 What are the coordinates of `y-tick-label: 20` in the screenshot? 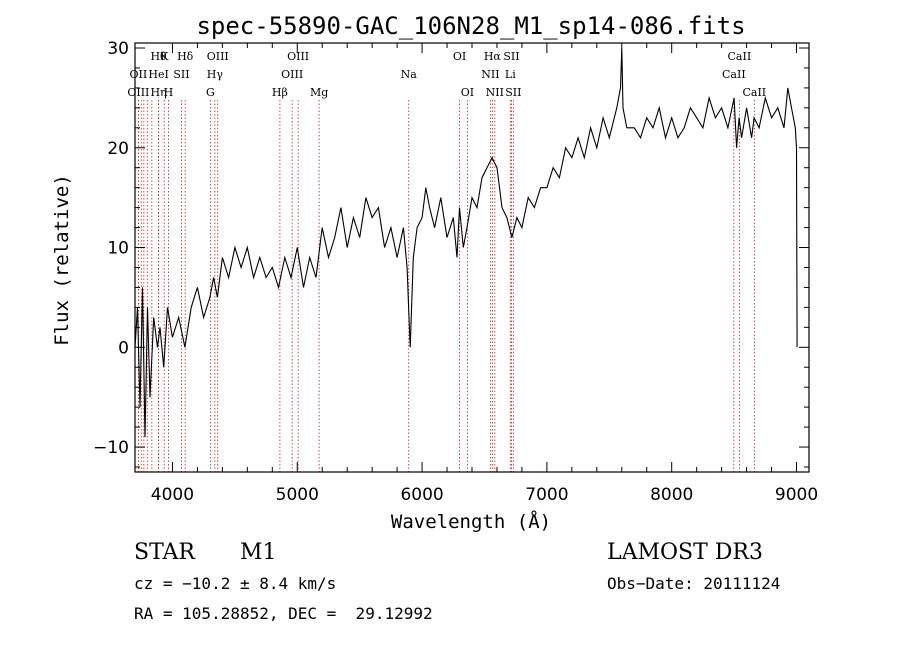 It's located at (118, 149).